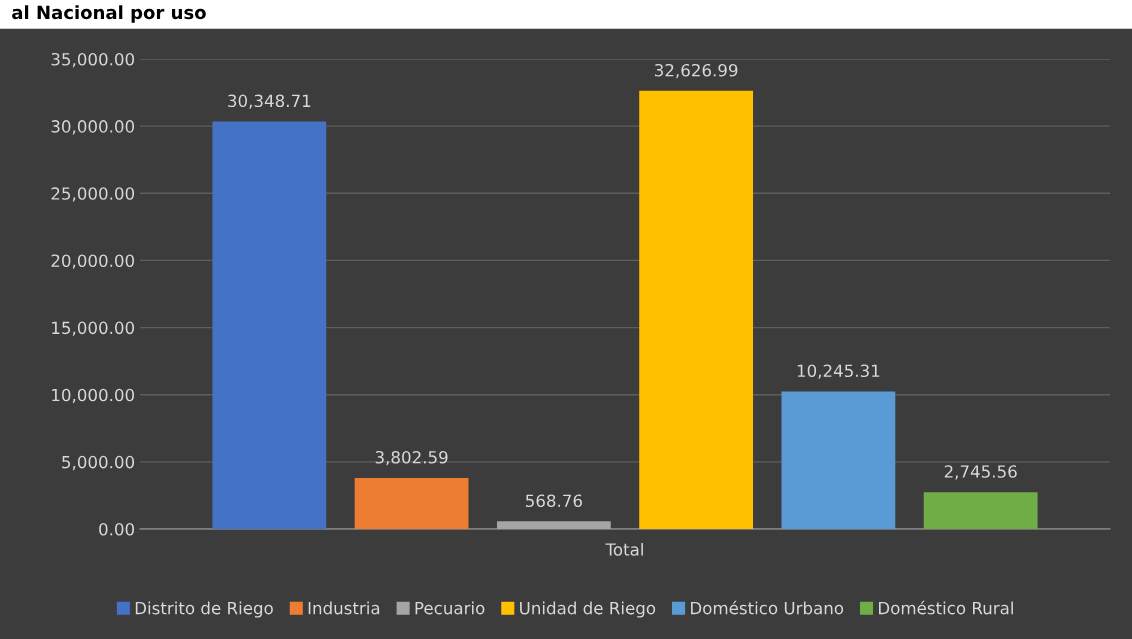 The image size is (1132, 639). I want to click on legend-label: Pecuario, so click(450, 608).